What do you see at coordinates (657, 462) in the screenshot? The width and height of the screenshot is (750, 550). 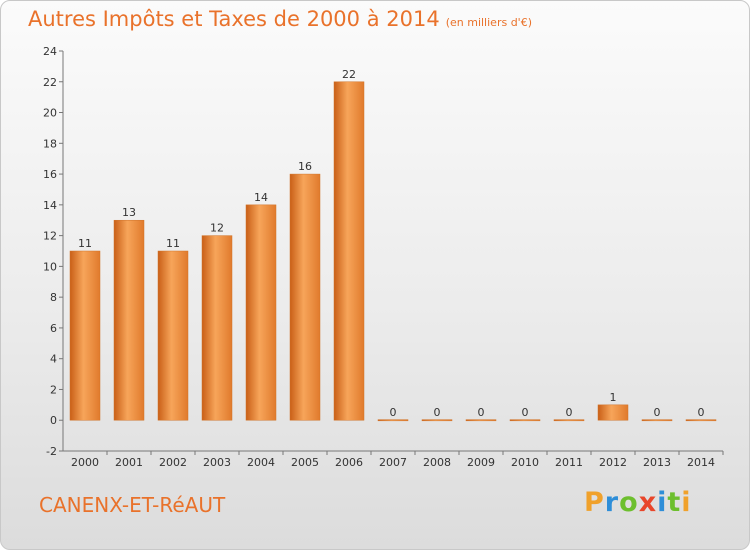 I see `x-tick-label: 2013` at bounding box center [657, 462].